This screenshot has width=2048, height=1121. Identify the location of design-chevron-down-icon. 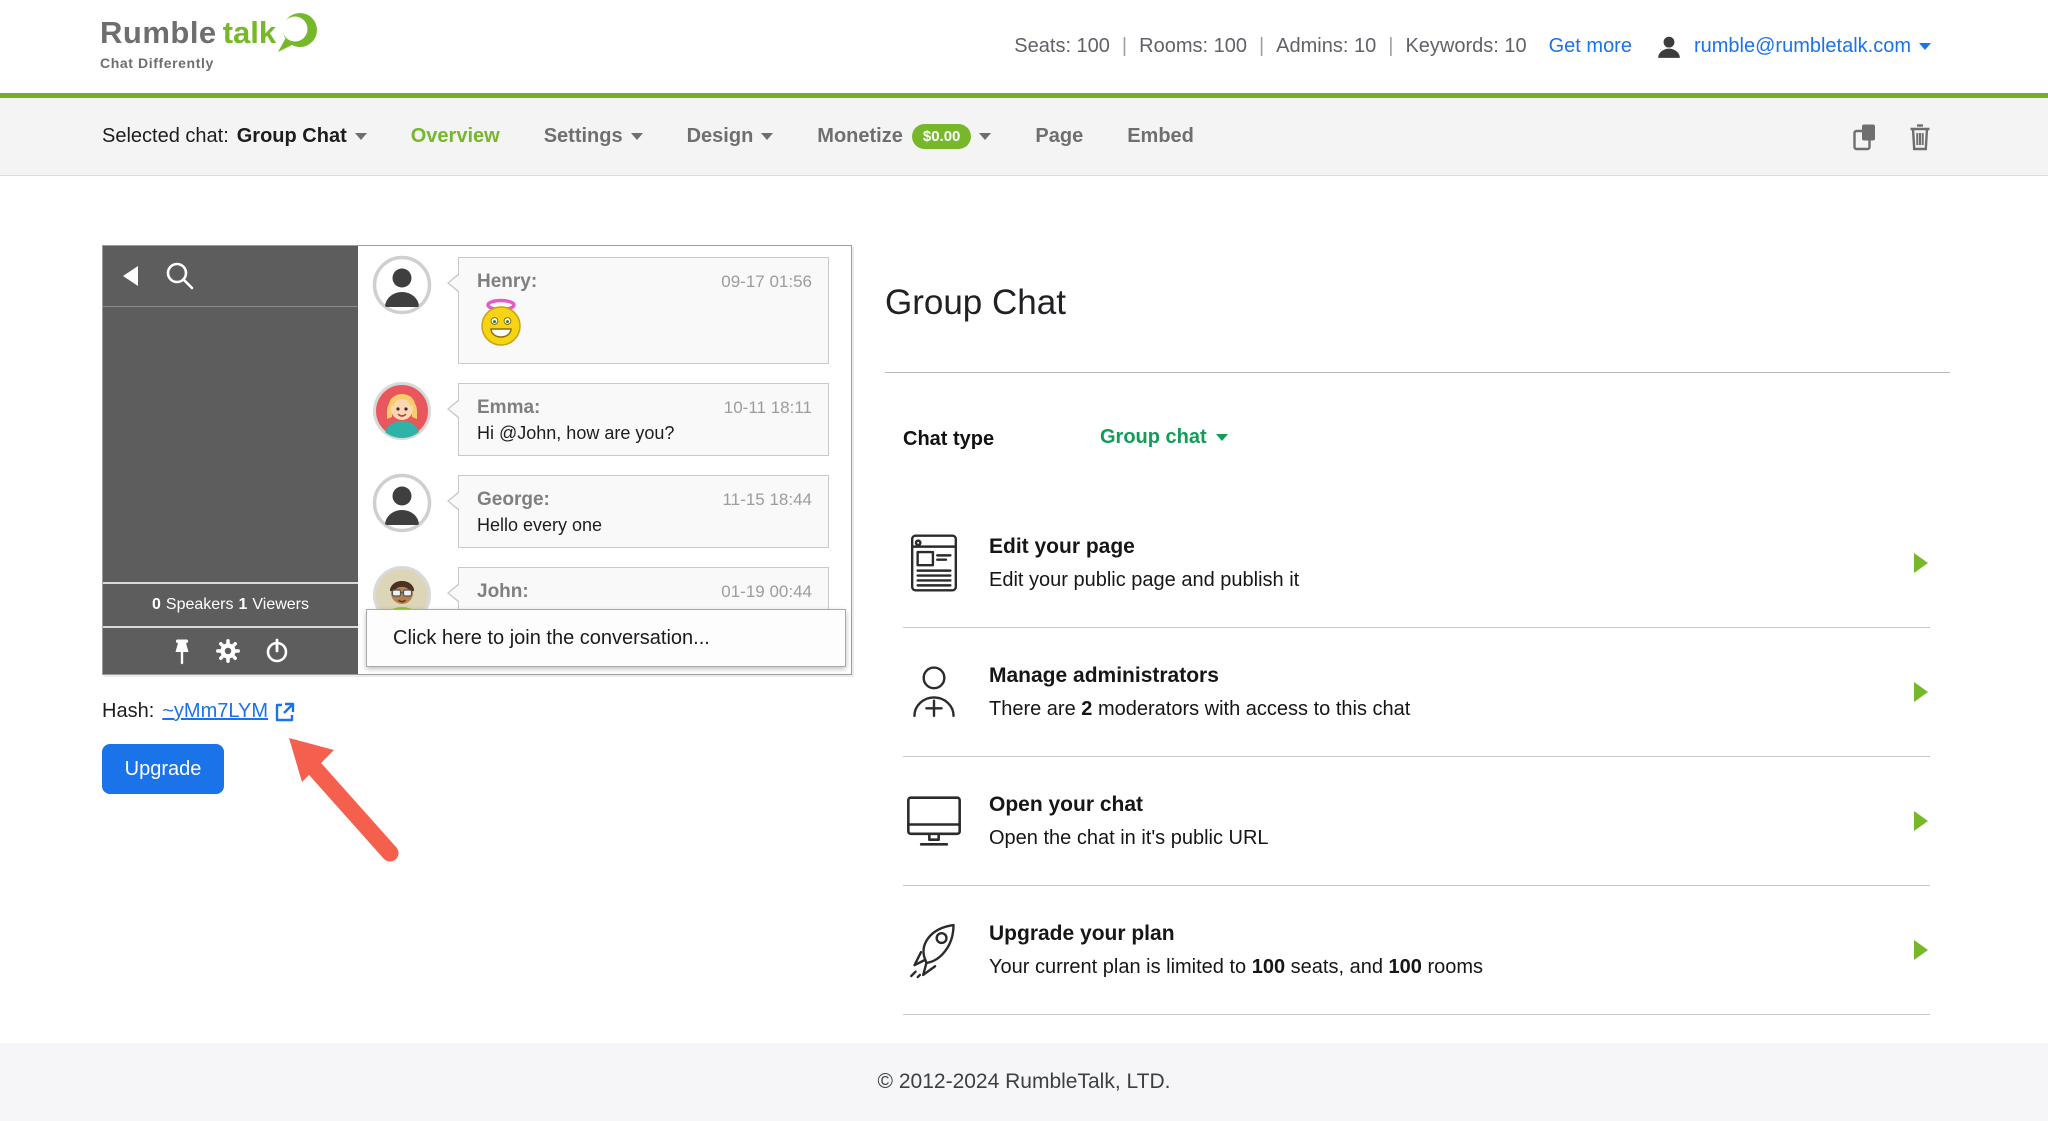
(767, 136).